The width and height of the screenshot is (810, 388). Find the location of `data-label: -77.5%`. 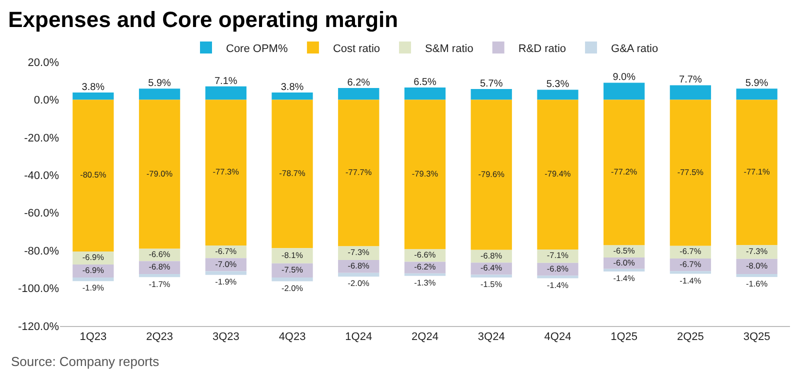

data-label: -77.5% is located at coordinates (690, 172).